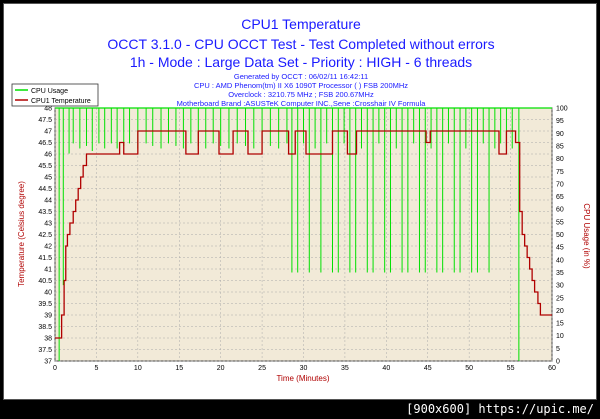 This screenshot has width=600, height=419. What do you see at coordinates (300, 410) in the screenshot?
I see `bottom-bar` at bounding box center [300, 410].